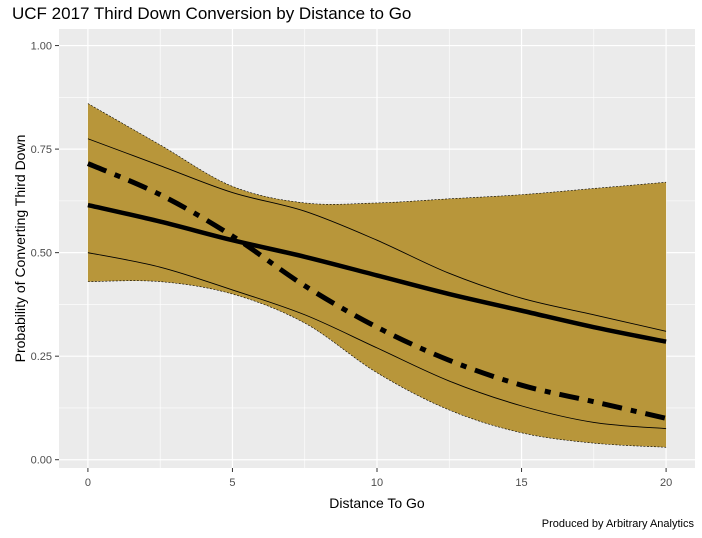 Image resolution: width=702 pixels, height=538 pixels. What do you see at coordinates (377, 483) in the screenshot?
I see `x-tick-label: 10` at bounding box center [377, 483].